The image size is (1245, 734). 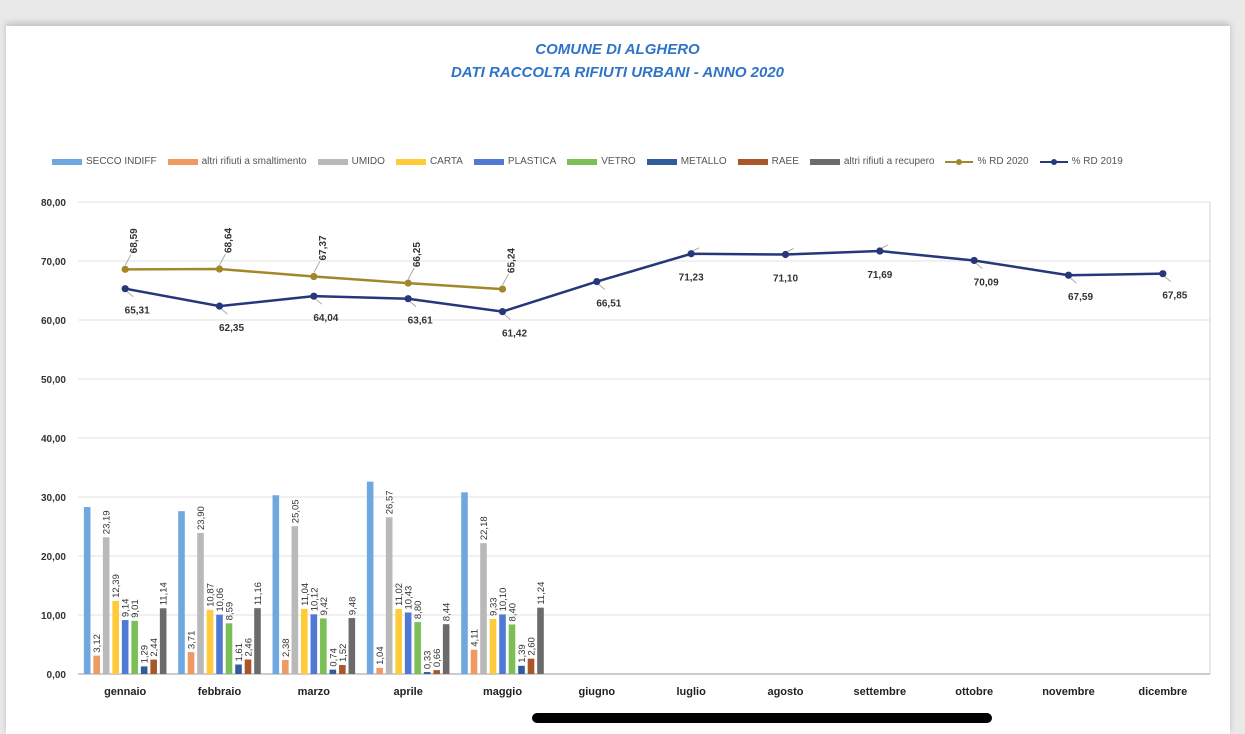 I want to click on legend-label: UMIDO, so click(x=368, y=161).